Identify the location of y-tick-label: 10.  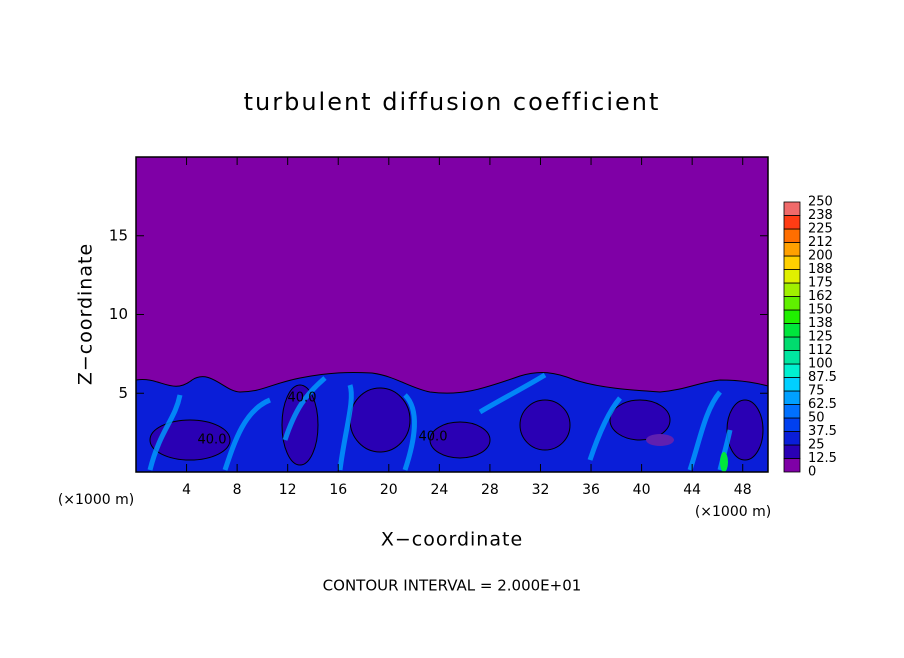
(118, 314).